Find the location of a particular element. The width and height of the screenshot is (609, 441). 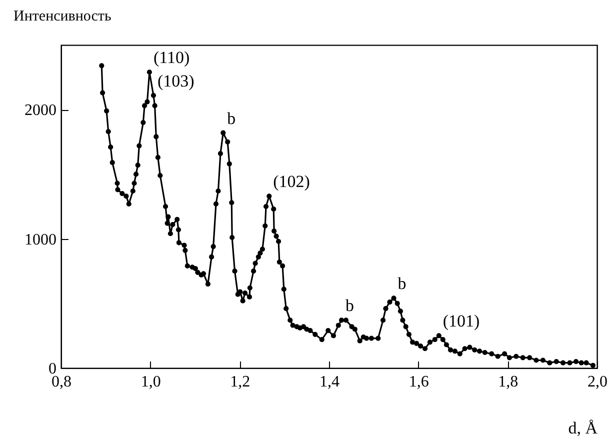

y-axis-title: Интенсивность is located at coordinates (63, 16).